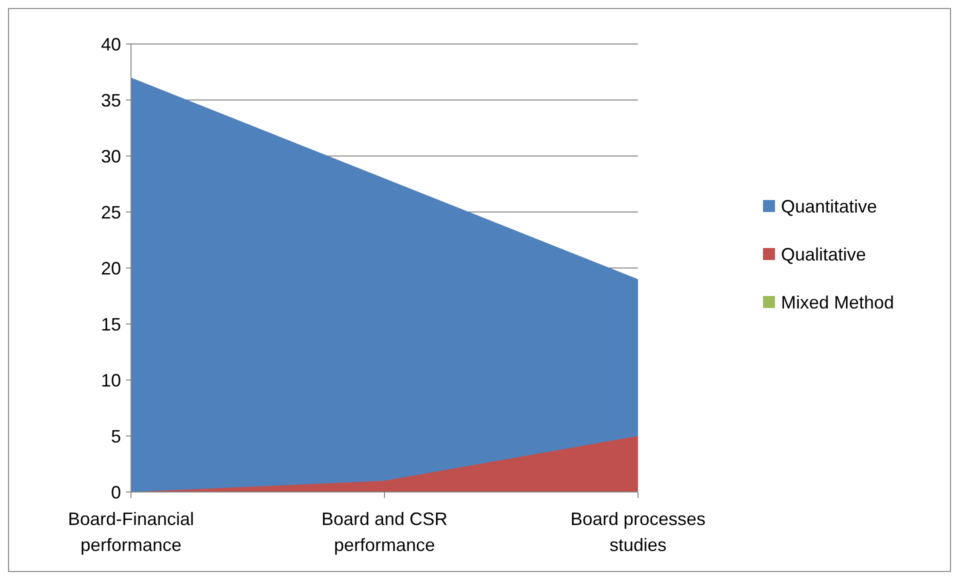  Describe the element at coordinates (823, 254) in the screenshot. I see `legend-label: Qualitative` at that location.